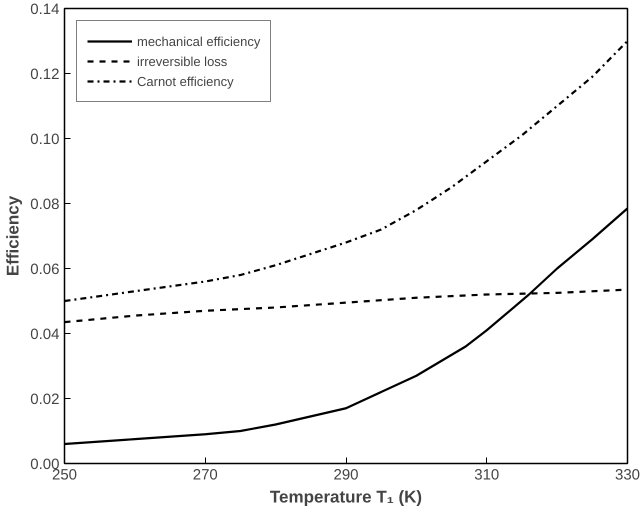 Image resolution: width=641 pixels, height=509 pixels. Describe the element at coordinates (487, 475) in the screenshot. I see `x-tick-label: 310` at that location.